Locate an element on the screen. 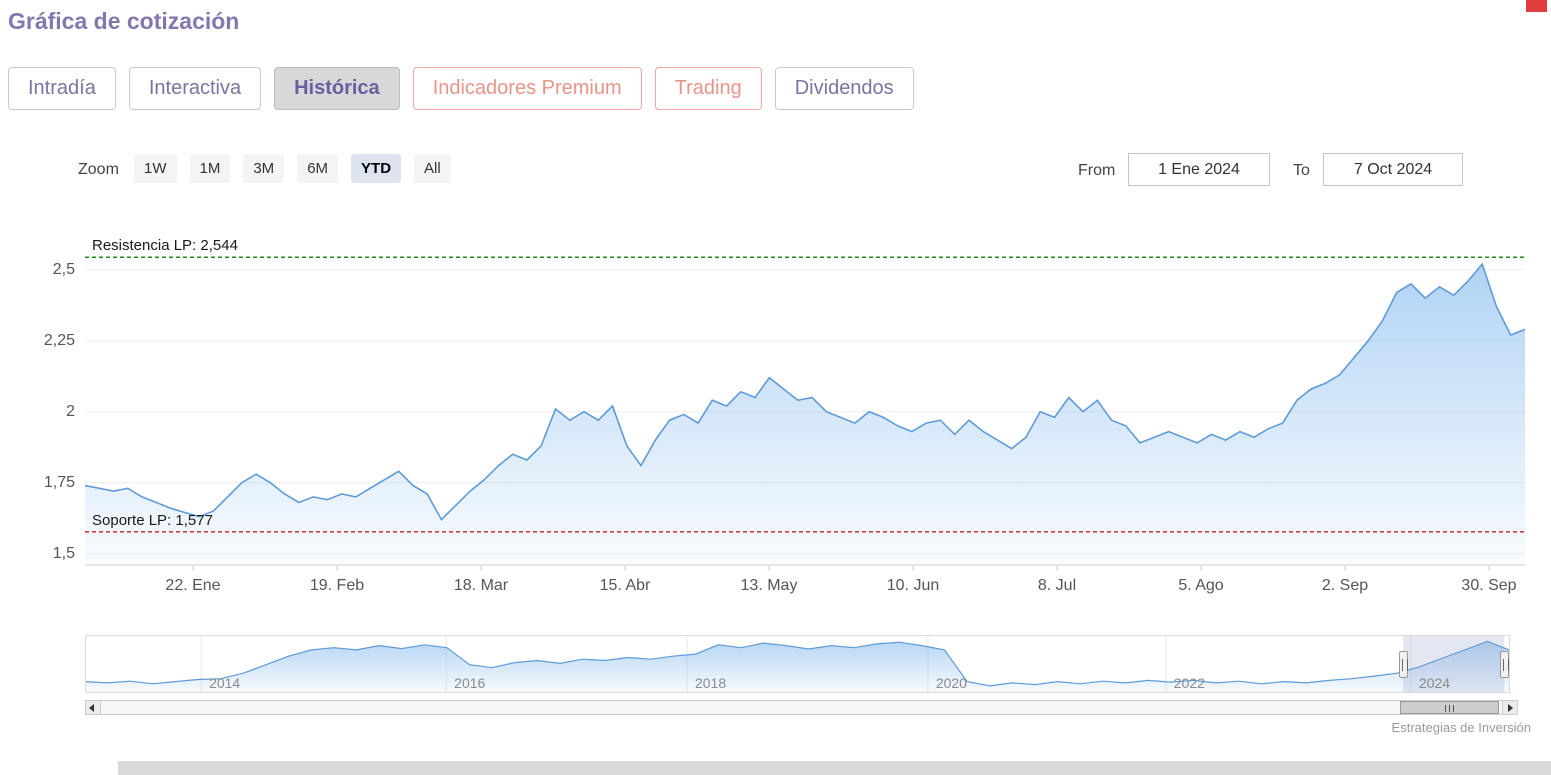 The width and height of the screenshot is (1551, 775). x-axis-label: 5. Ago is located at coordinates (1201, 585).